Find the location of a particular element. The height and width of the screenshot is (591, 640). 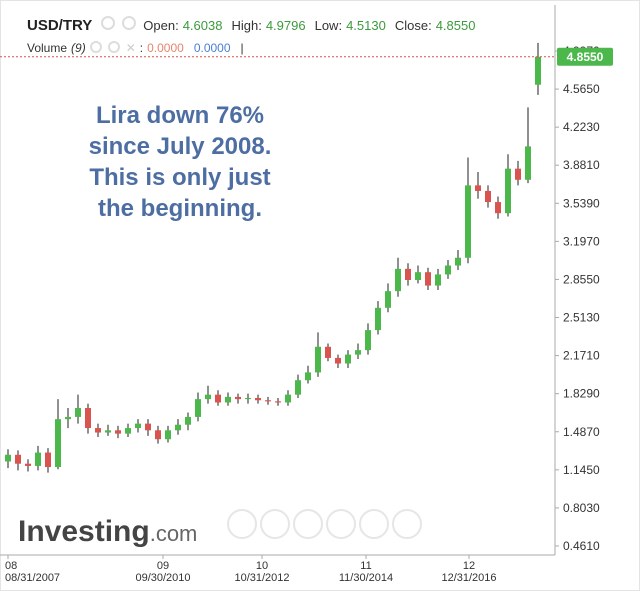

y-tick-label: 1.1450 is located at coordinates (581, 470).